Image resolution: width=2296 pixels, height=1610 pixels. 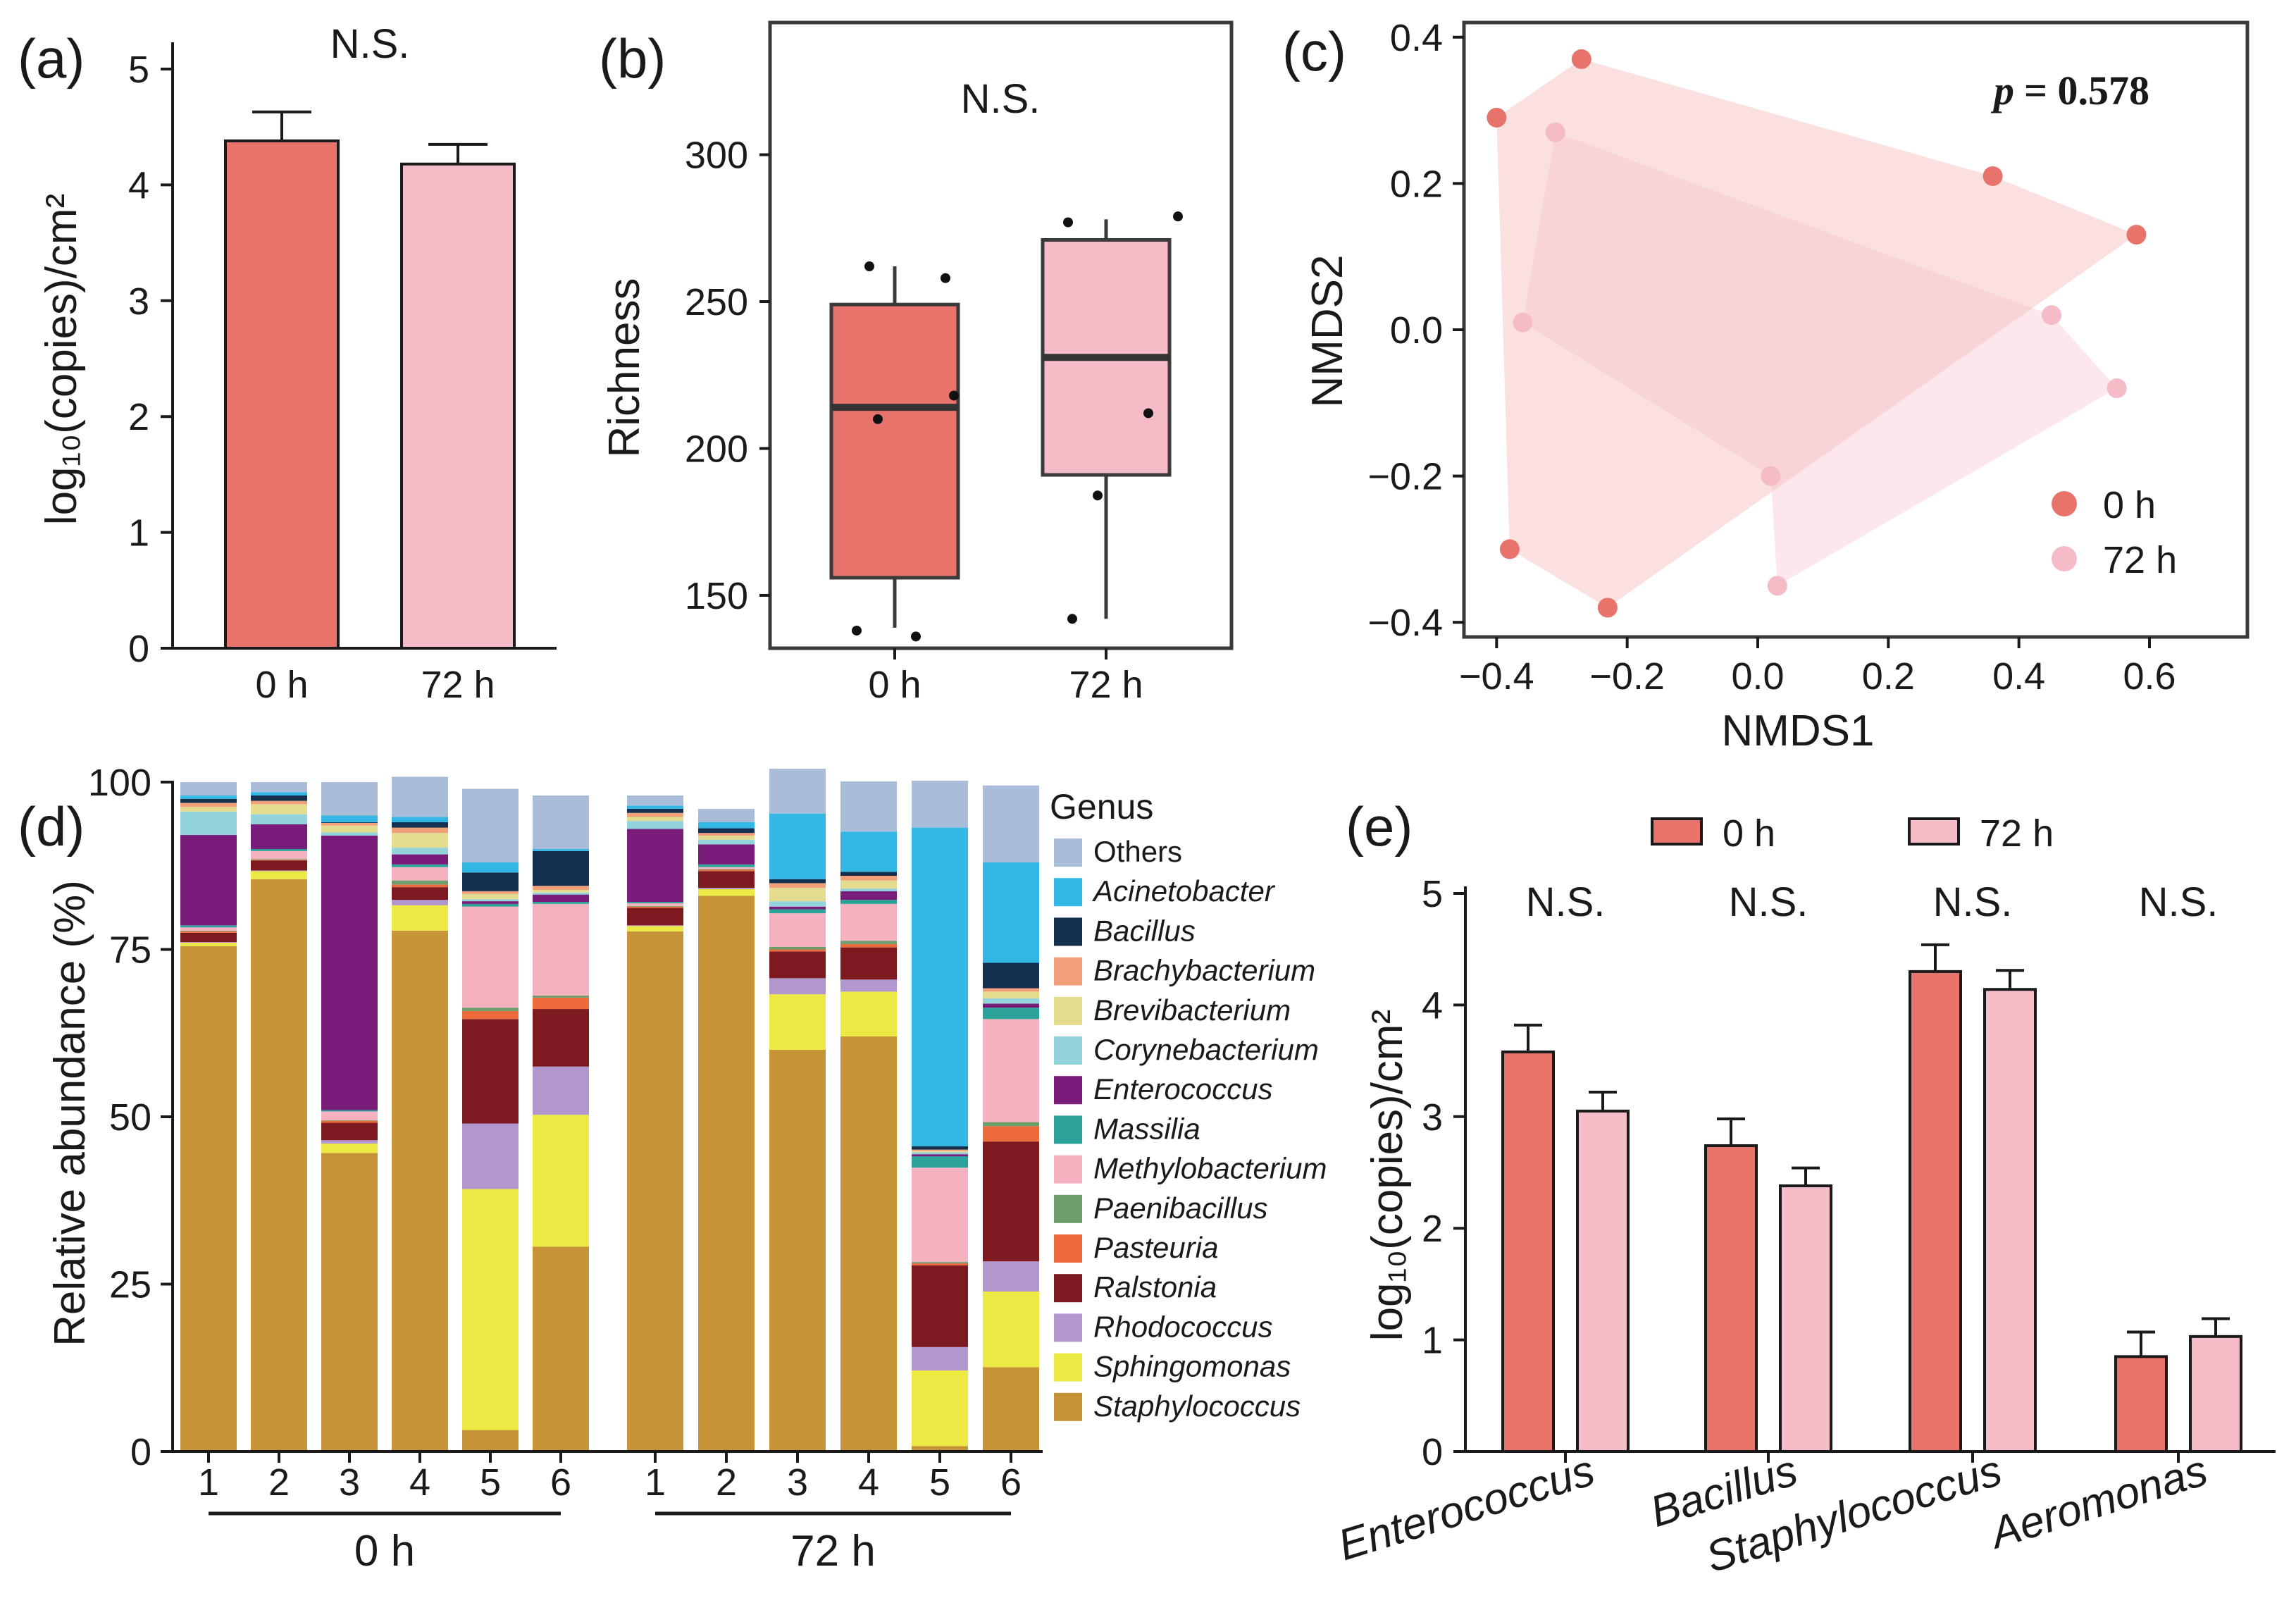 What do you see at coordinates (130, 1285) in the screenshot?
I see `panel-d-y-tick-label: 25` at bounding box center [130, 1285].